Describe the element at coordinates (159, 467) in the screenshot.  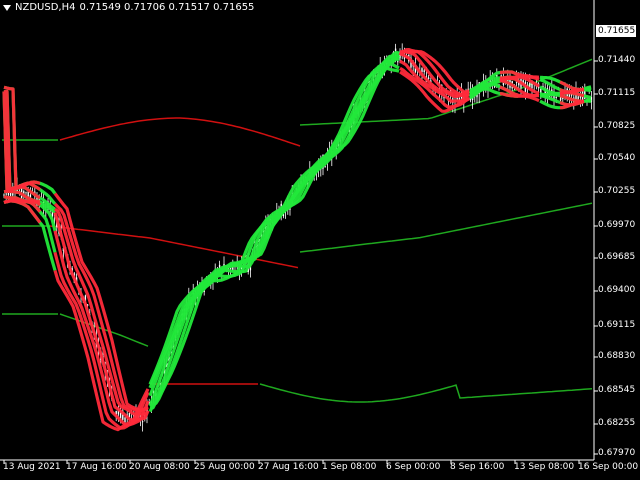
I see `time-tick-label: 20 Aug 08:00` at that location.